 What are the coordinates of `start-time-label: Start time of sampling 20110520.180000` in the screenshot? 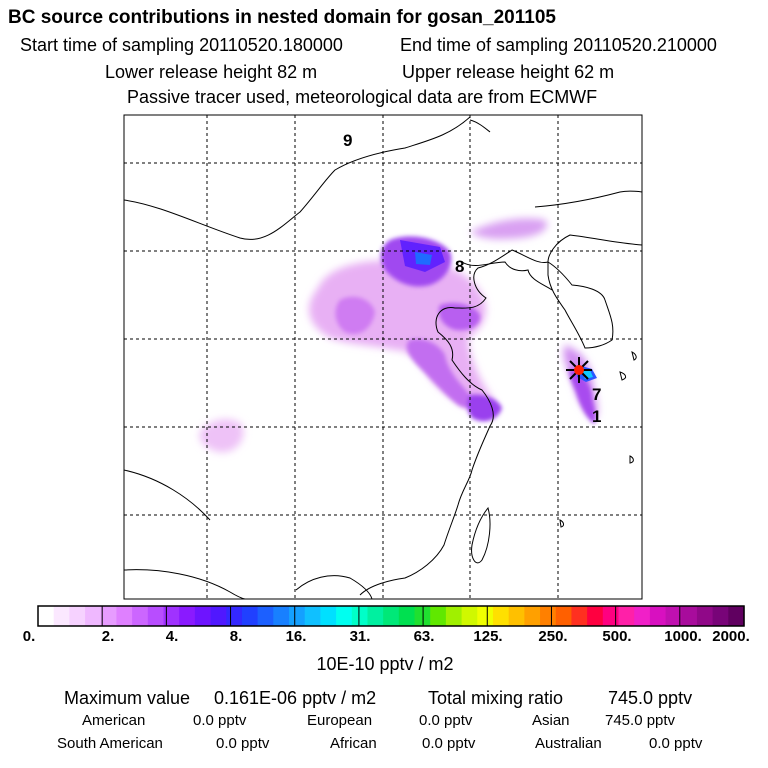 It's located at (181, 45).